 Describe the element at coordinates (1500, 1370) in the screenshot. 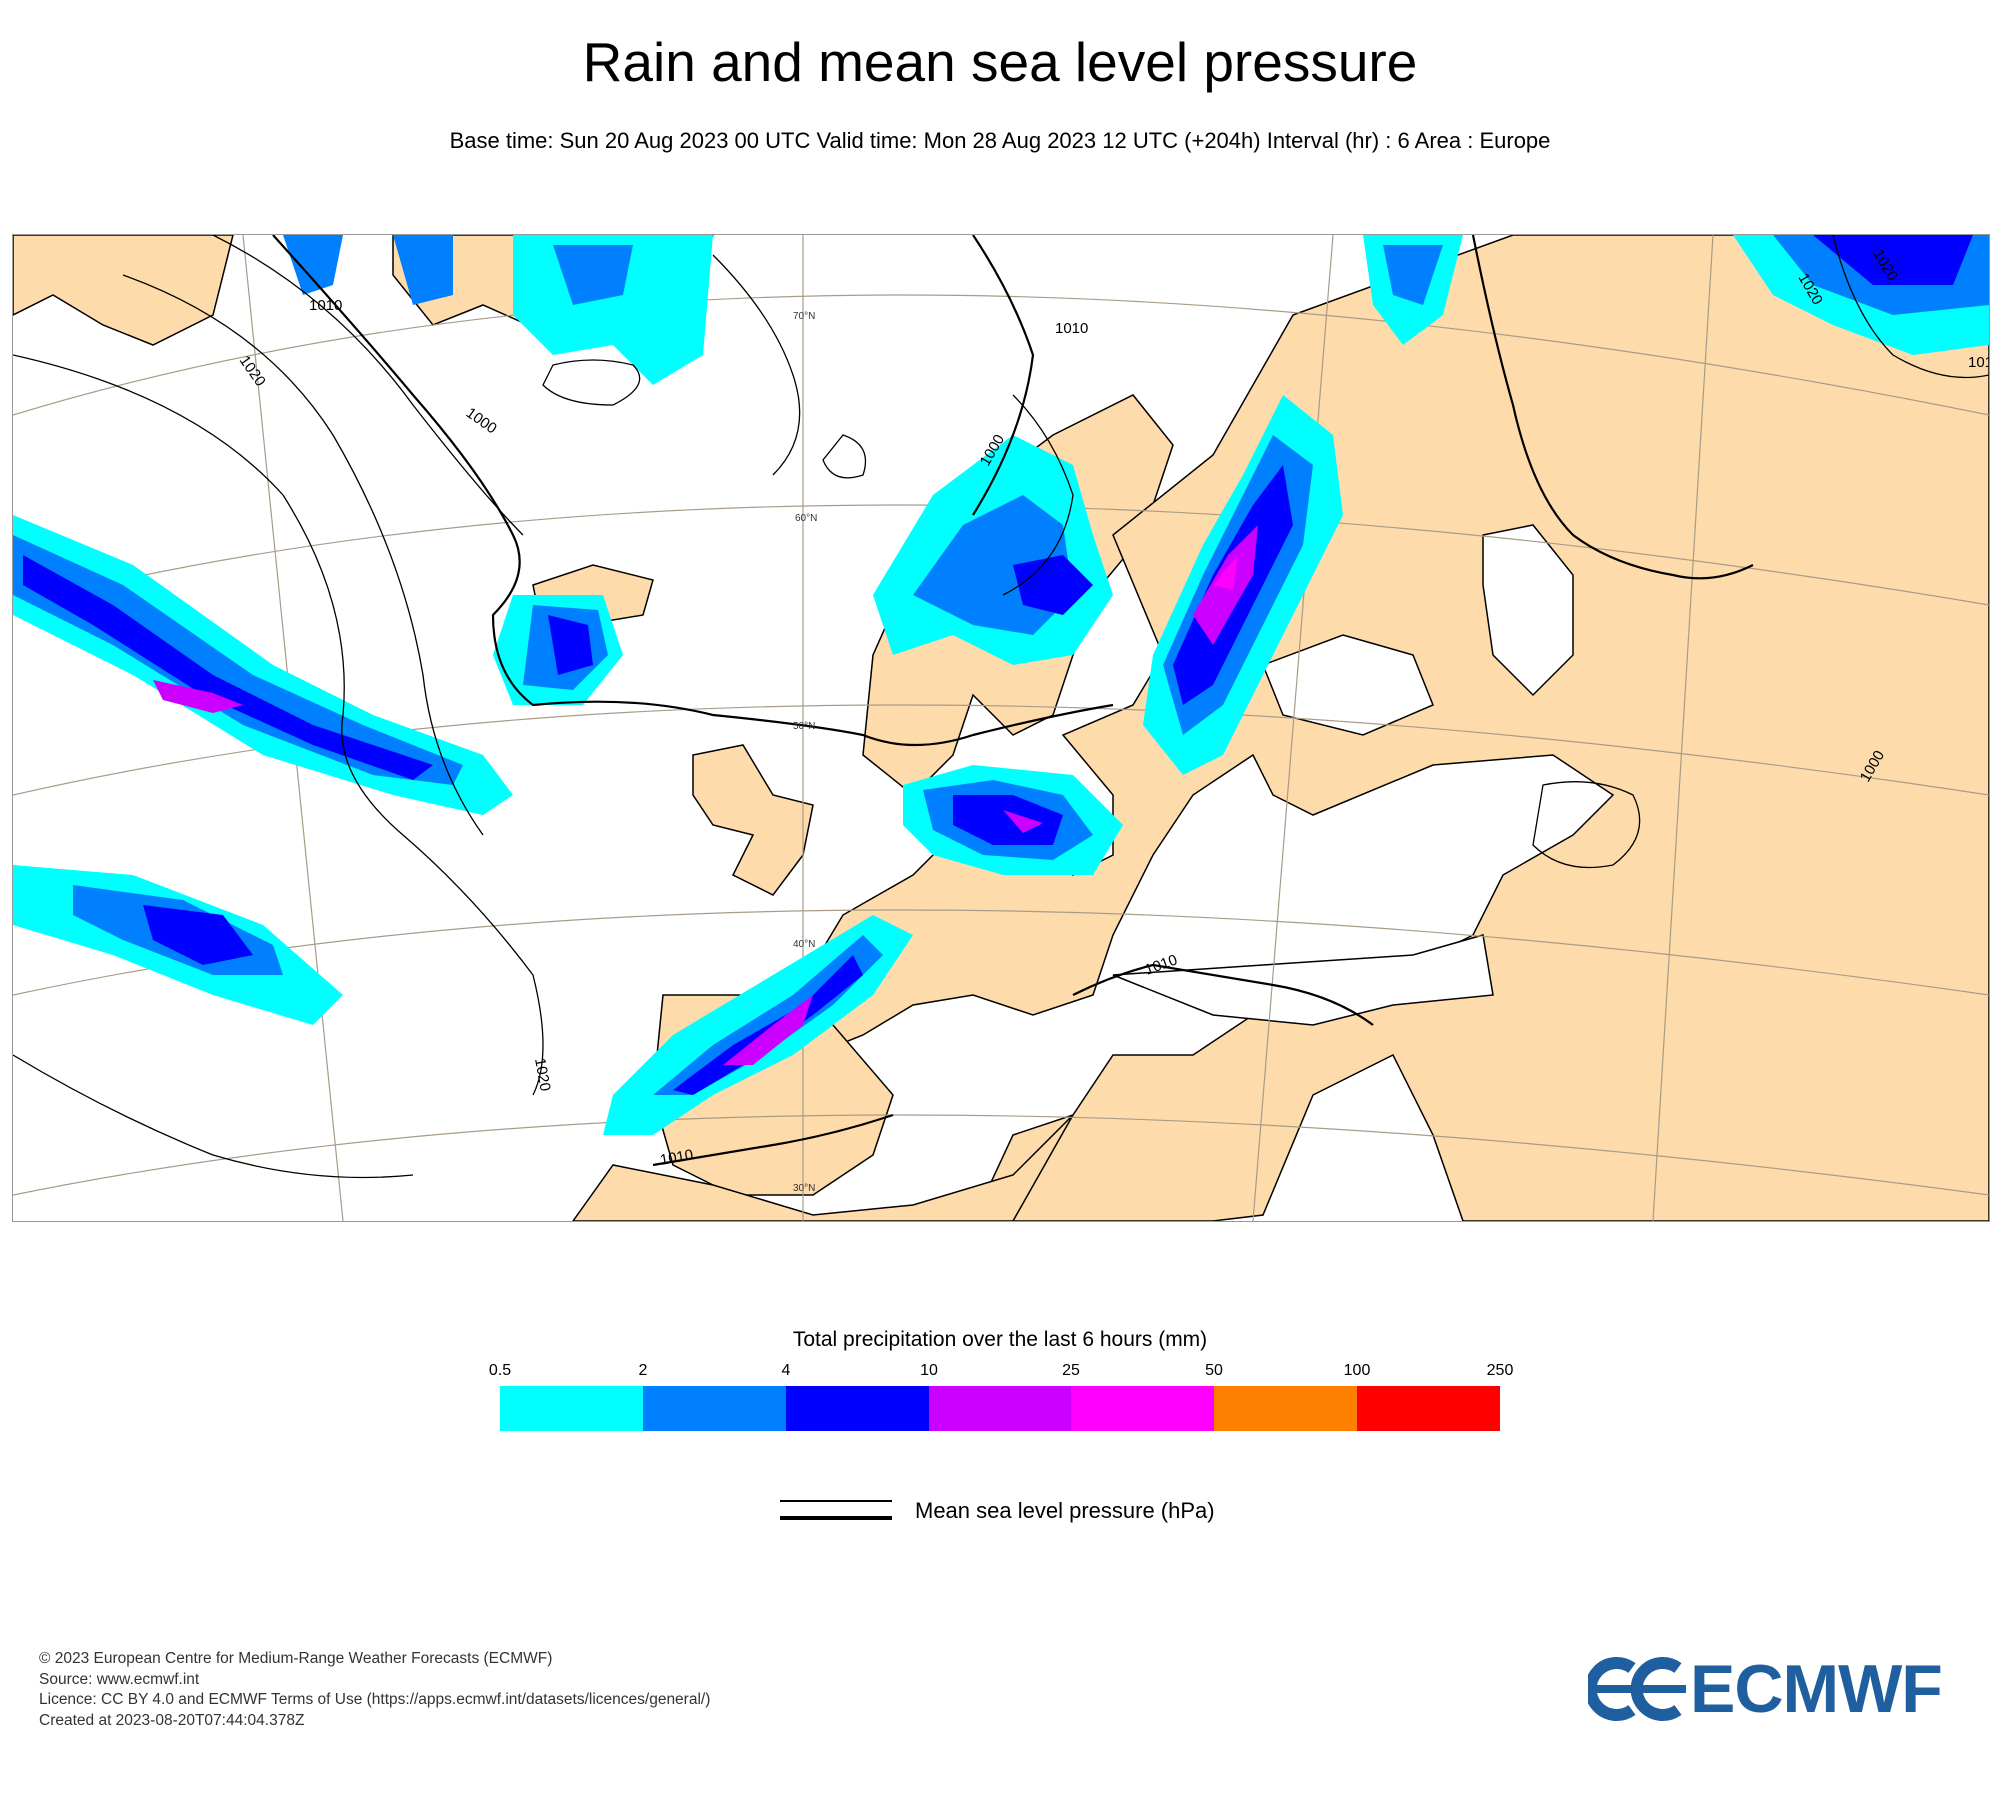

I see `legend-tick: 250` at that location.